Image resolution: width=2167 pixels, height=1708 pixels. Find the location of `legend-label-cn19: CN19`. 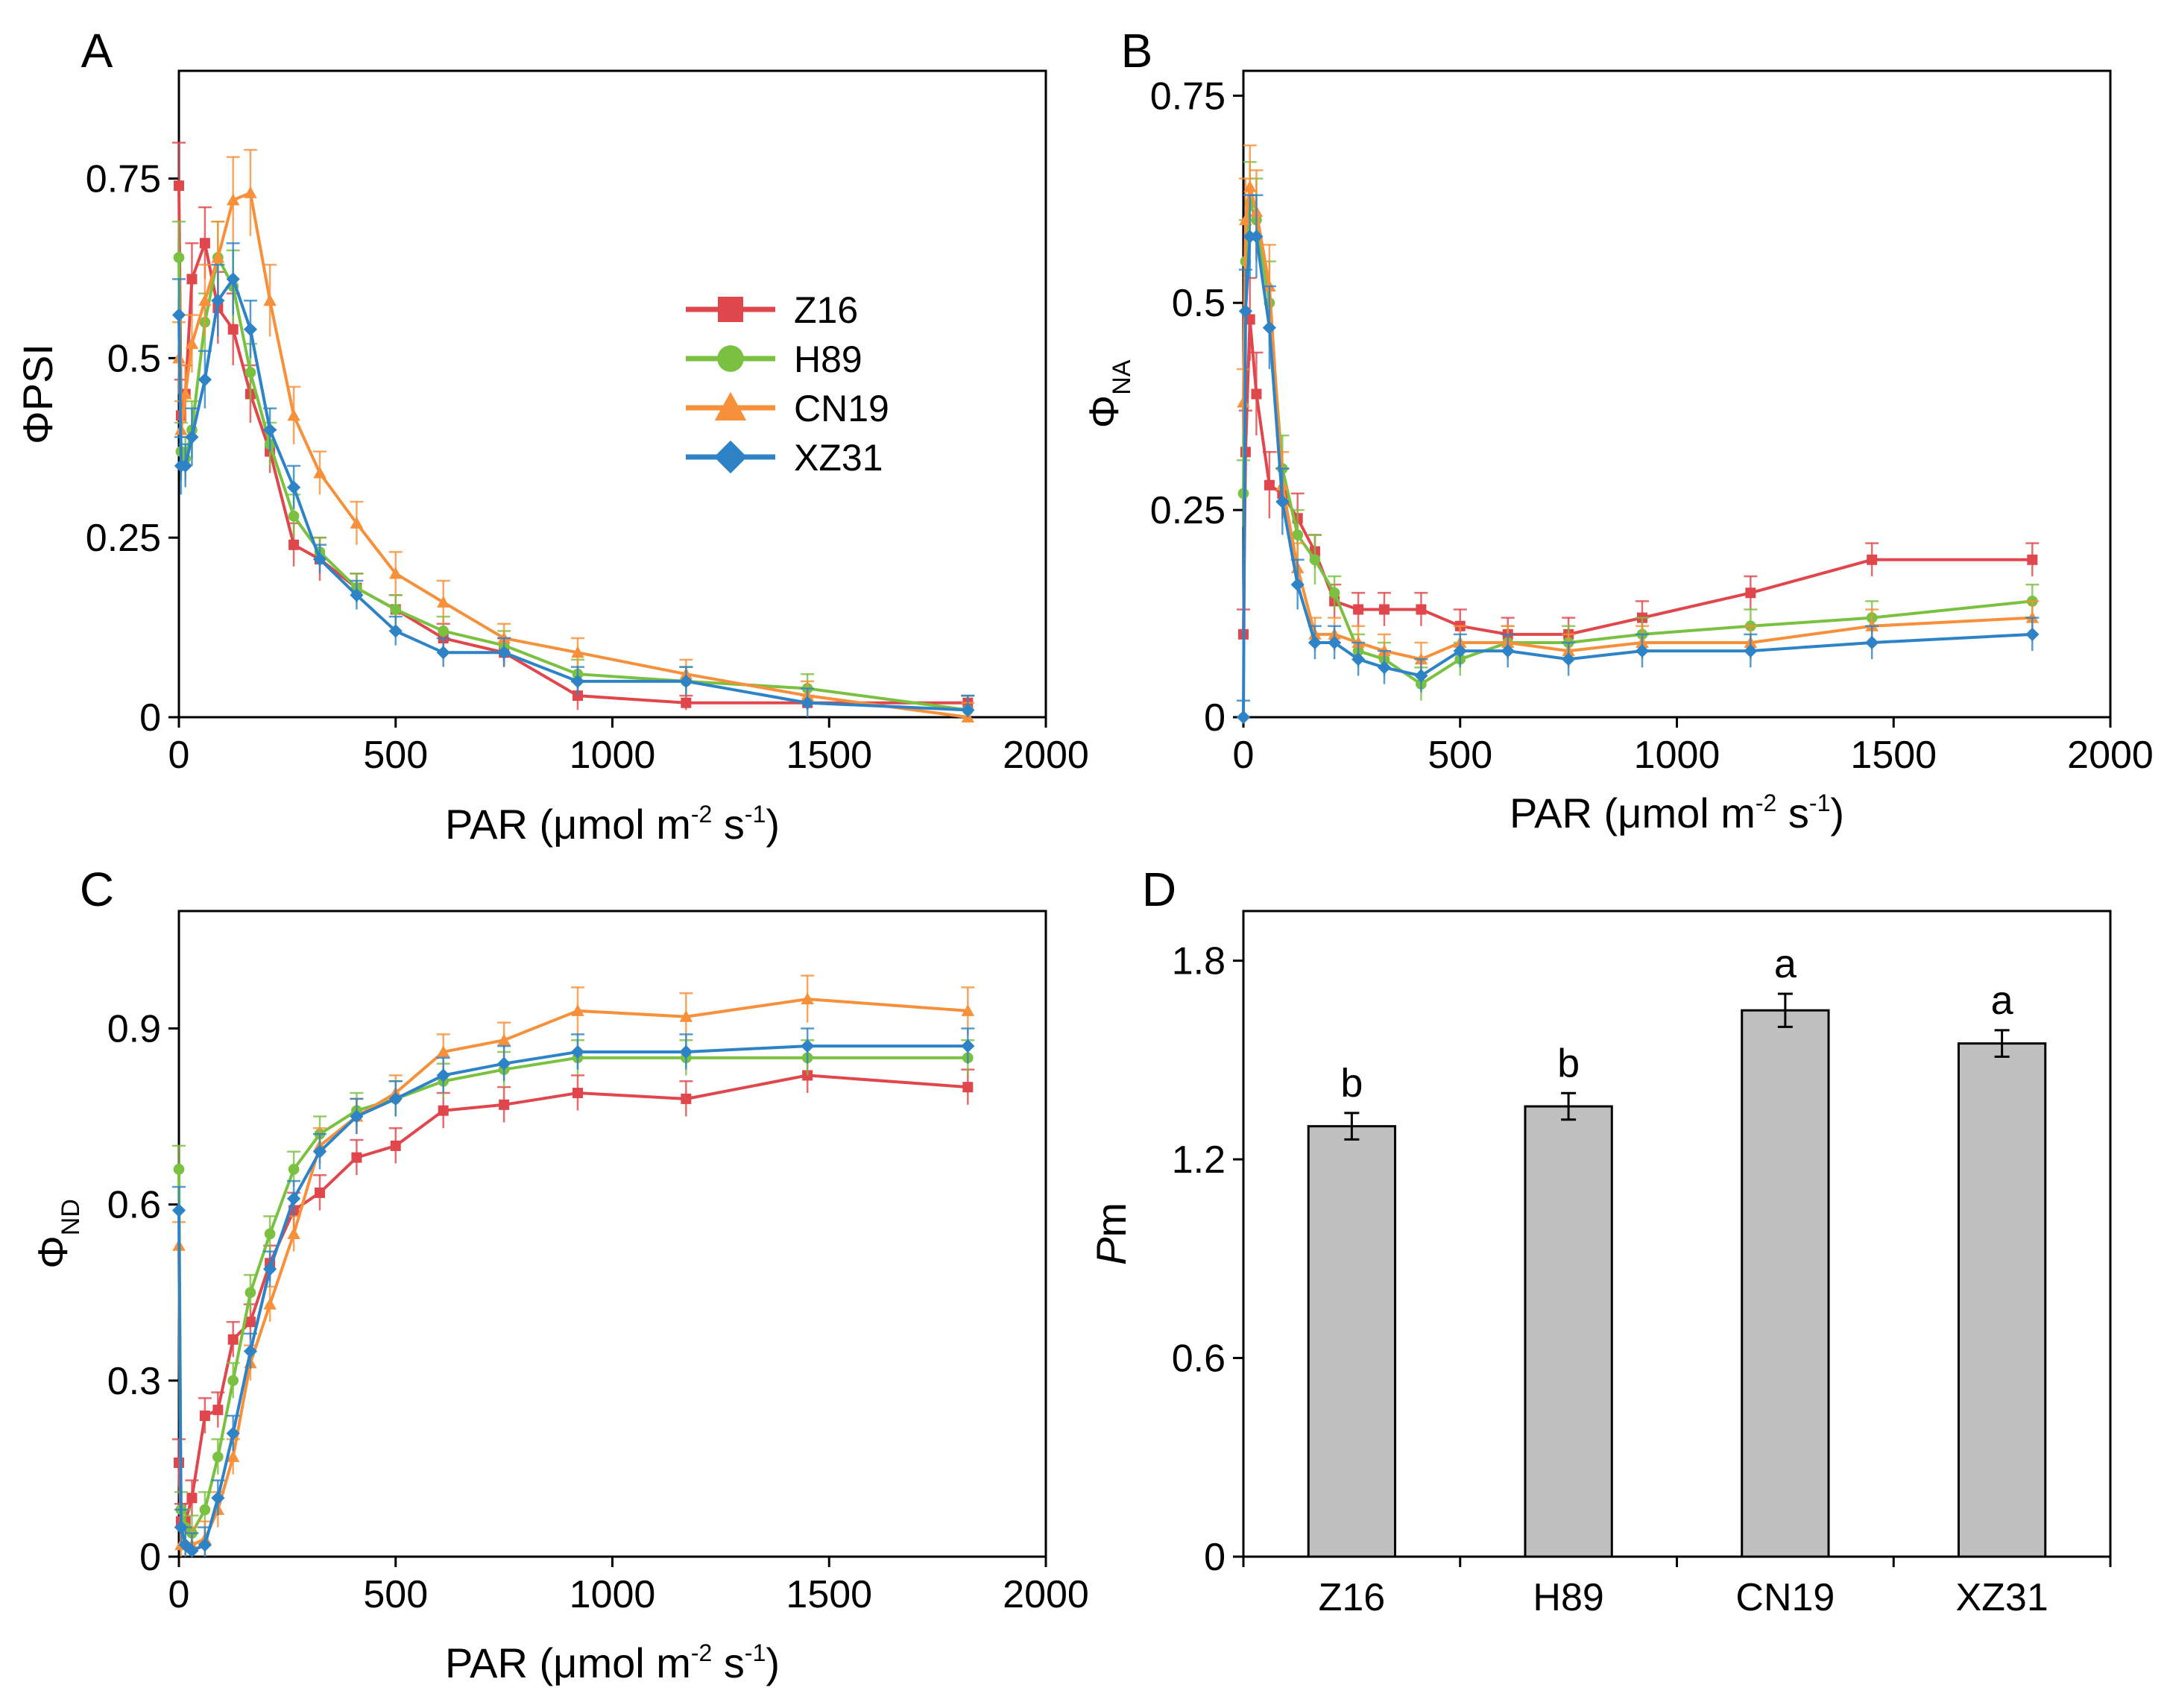

legend-label-cn19: CN19 is located at coordinates (841, 408).